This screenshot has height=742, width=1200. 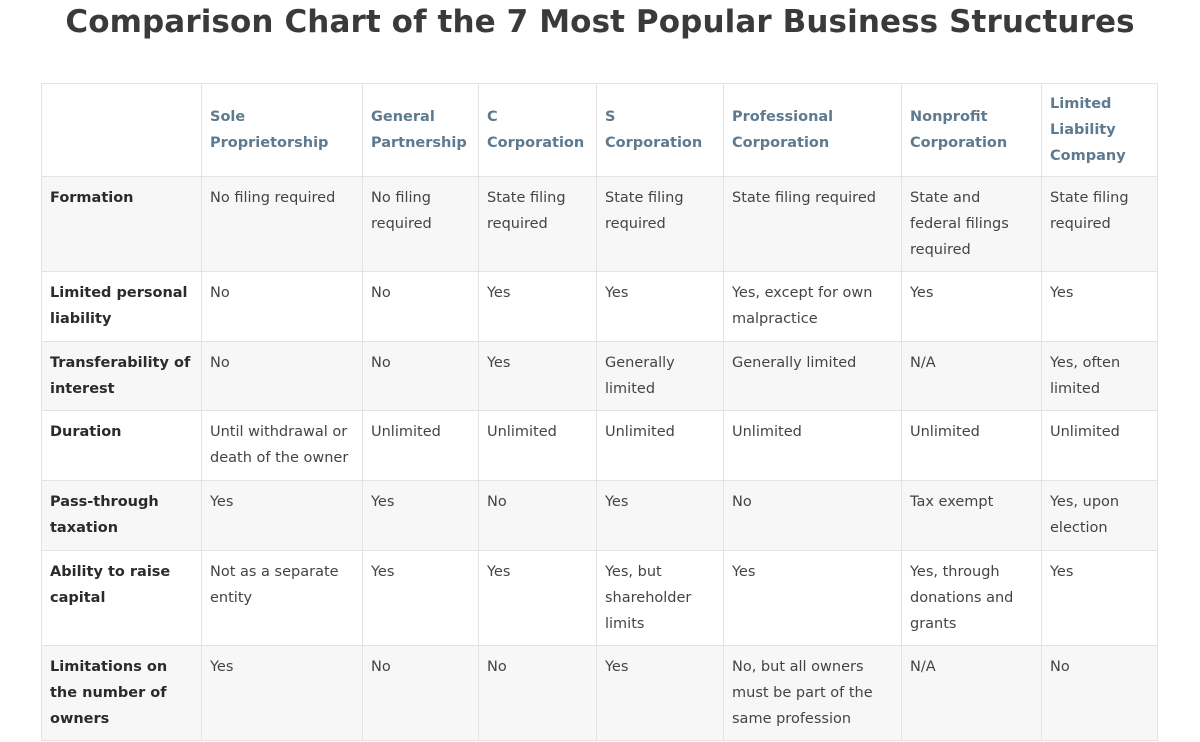 What do you see at coordinates (537, 130) in the screenshot?
I see `column-header-c-corporation: C Corporation` at bounding box center [537, 130].